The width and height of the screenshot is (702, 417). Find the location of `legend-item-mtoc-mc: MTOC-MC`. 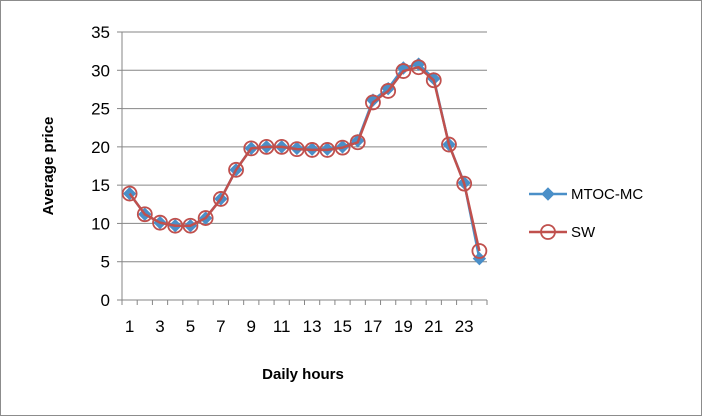

legend-item-mtoc-mc: MTOC-MC is located at coordinates (586, 194).